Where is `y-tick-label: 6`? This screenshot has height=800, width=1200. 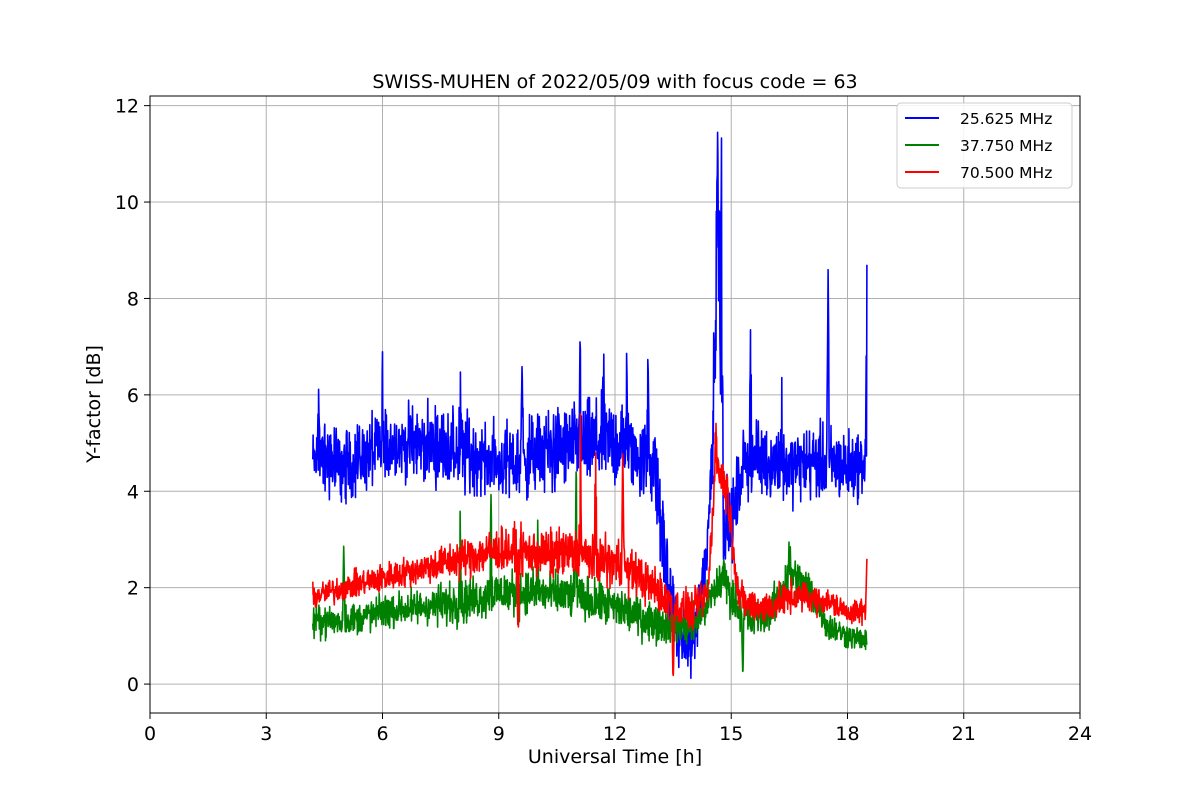
y-tick-label: 6 is located at coordinates (133, 396).